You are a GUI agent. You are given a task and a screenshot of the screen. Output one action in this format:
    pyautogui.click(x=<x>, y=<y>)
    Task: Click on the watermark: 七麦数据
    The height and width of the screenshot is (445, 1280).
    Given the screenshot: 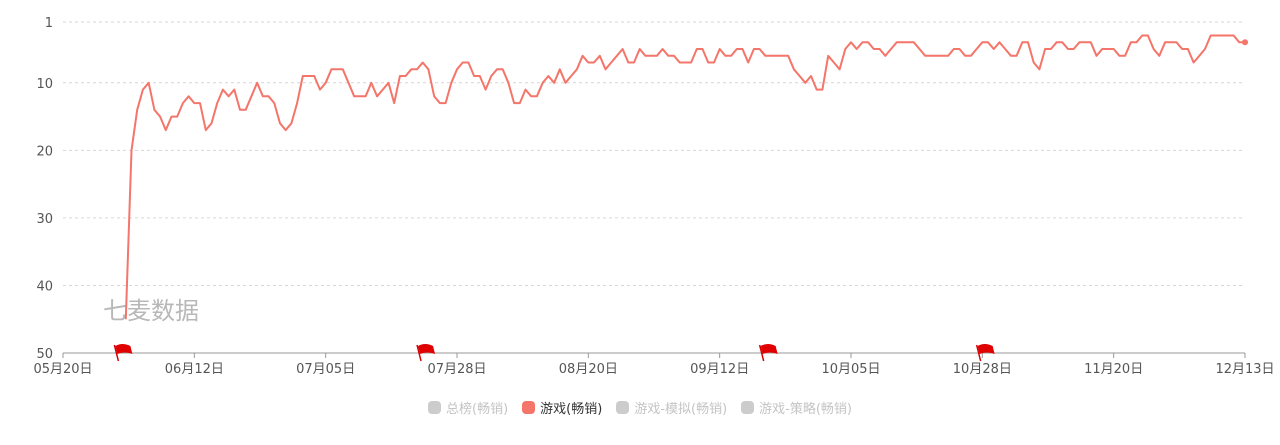 What is the action you would take?
    pyautogui.click(x=151, y=311)
    